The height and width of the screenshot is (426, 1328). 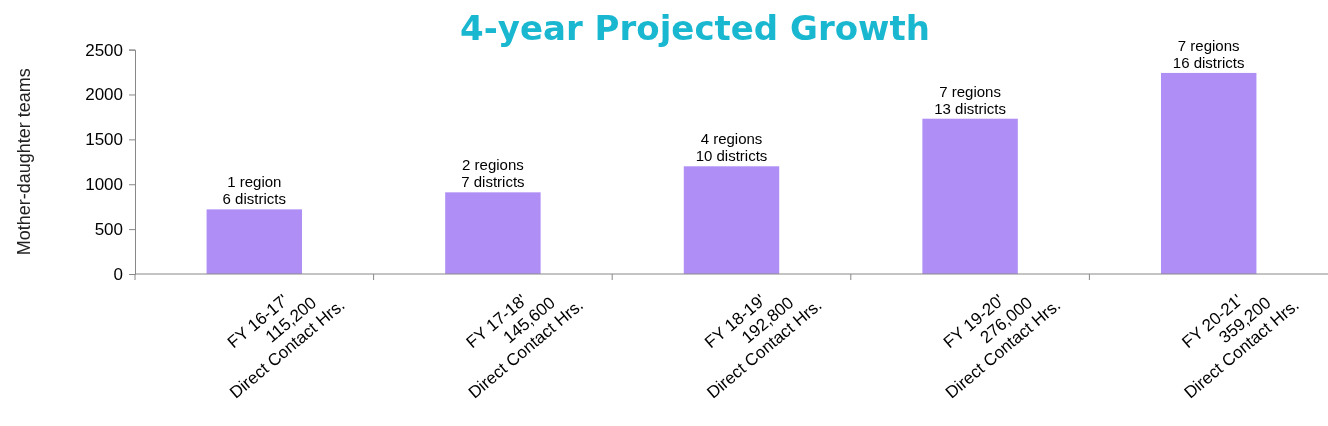 I want to click on y-tick-label: 1500, so click(x=104, y=140).